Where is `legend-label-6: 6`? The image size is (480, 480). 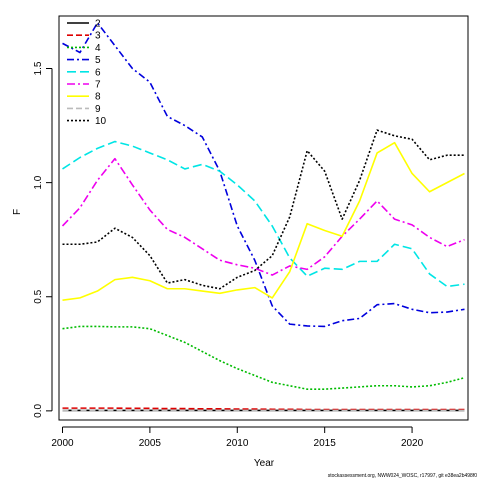
legend-label-6: 6 is located at coordinates (98, 72).